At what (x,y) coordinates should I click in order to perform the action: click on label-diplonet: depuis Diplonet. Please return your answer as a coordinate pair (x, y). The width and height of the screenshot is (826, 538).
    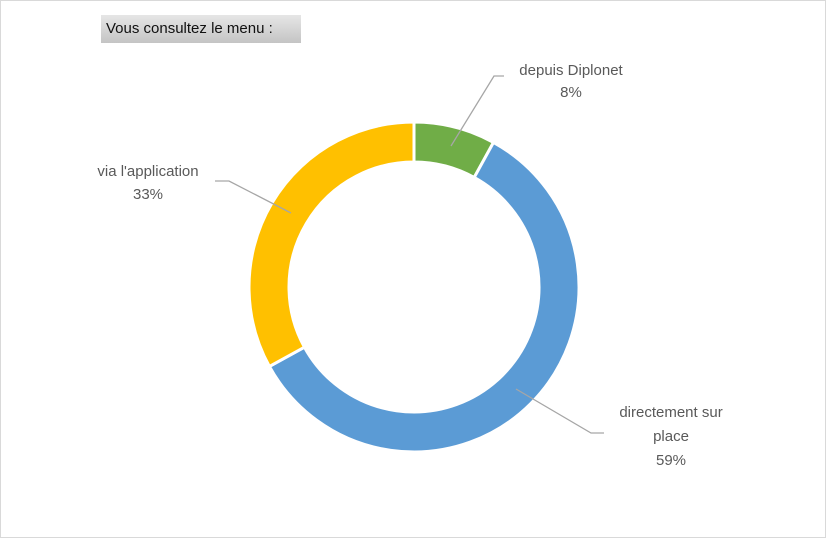
    Looking at the image, I should click on (571, 70).